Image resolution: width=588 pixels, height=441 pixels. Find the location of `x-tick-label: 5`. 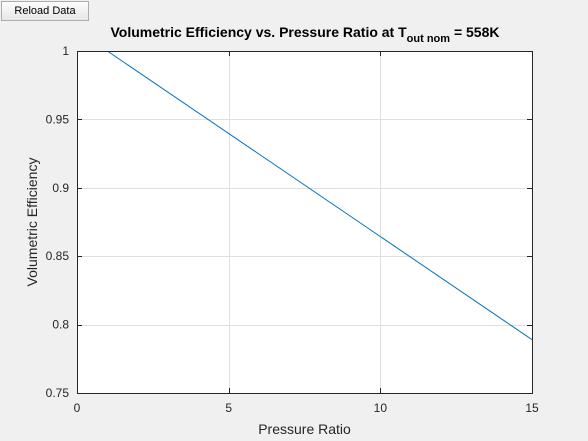

x-tick-label: 5 is located at coordinates (228, 408).